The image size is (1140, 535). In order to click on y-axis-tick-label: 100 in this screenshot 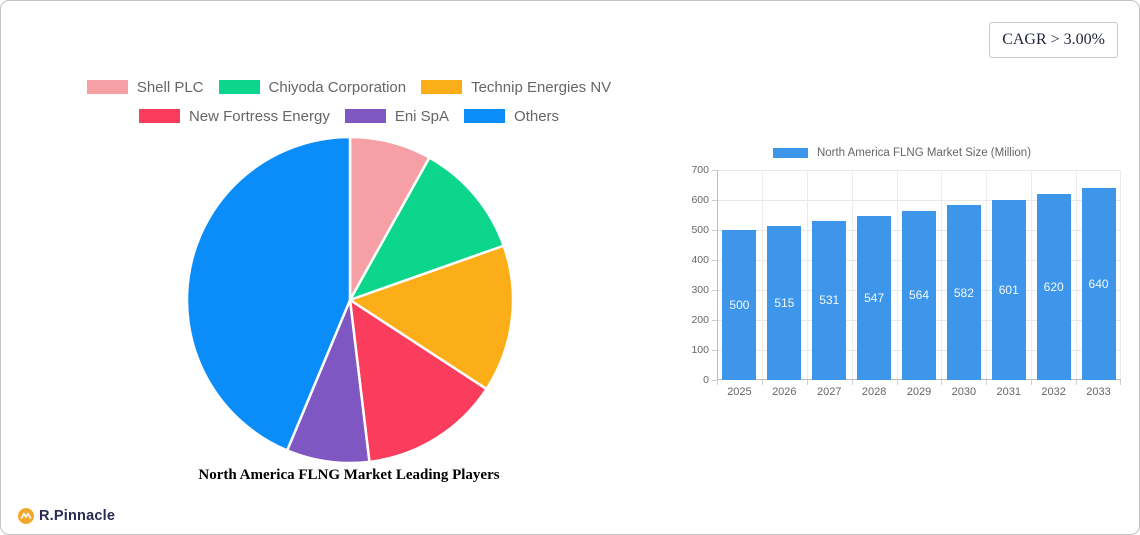, I will do `click(700, 350)`.